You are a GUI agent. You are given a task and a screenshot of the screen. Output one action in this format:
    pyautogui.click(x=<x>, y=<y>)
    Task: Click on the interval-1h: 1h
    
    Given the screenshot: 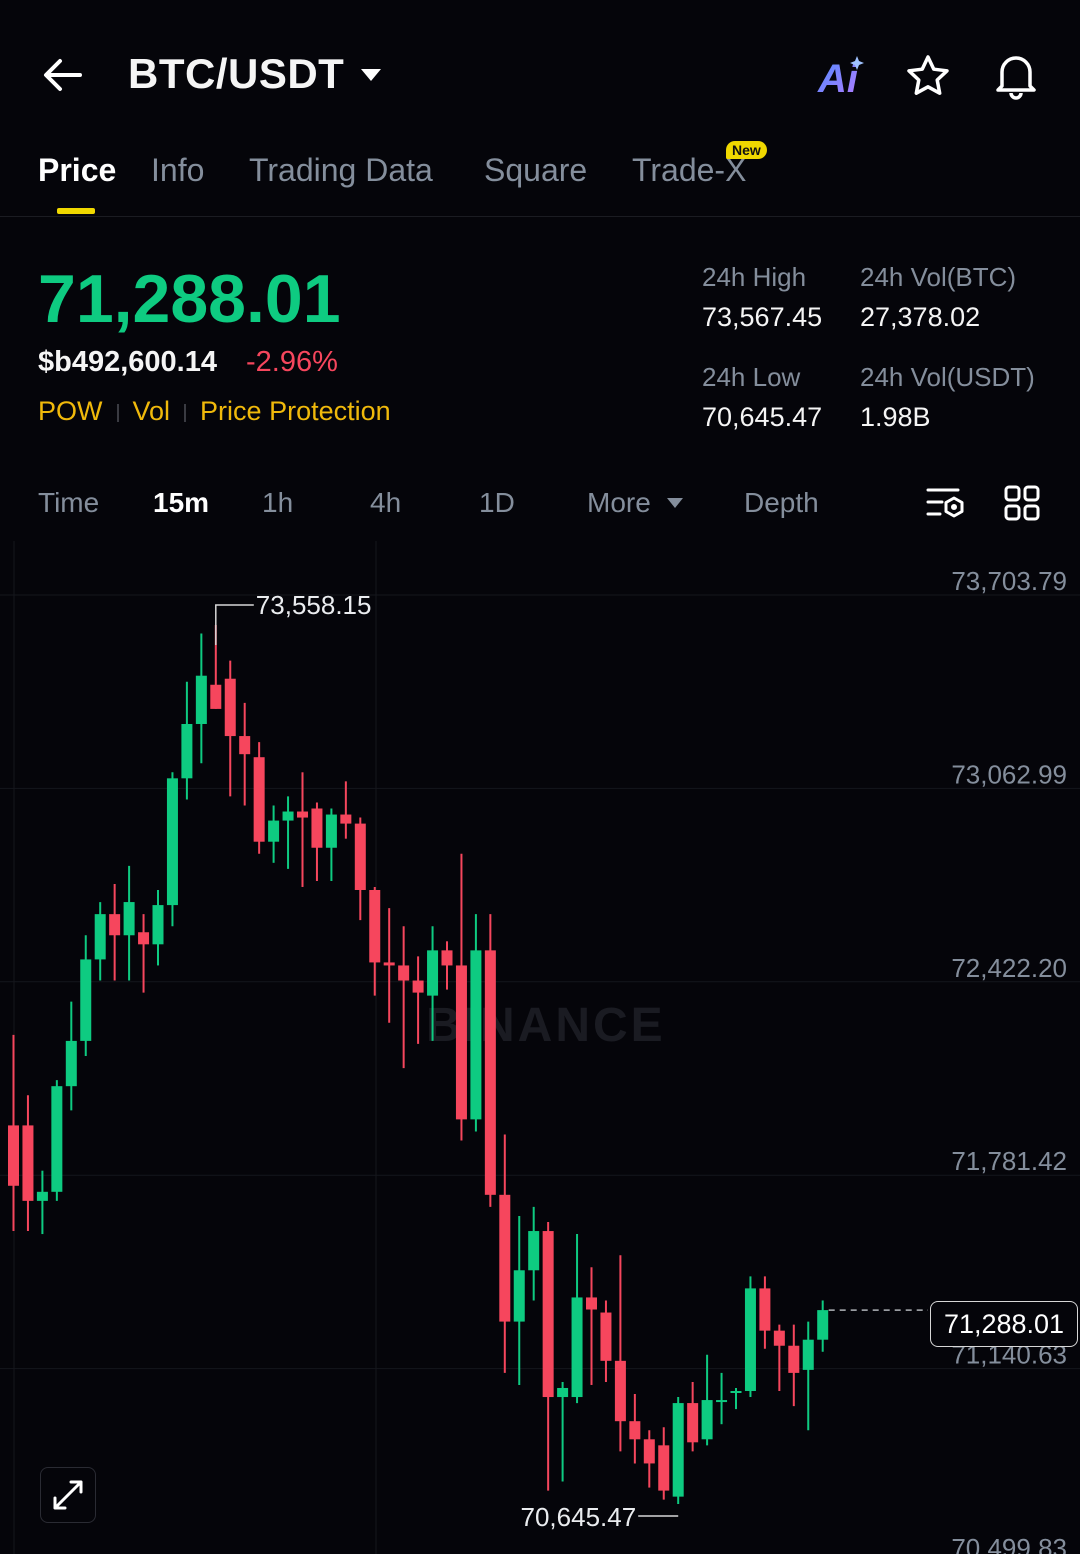 What is the action you would take?
    pyautogui.click(x=278, y=502)
    